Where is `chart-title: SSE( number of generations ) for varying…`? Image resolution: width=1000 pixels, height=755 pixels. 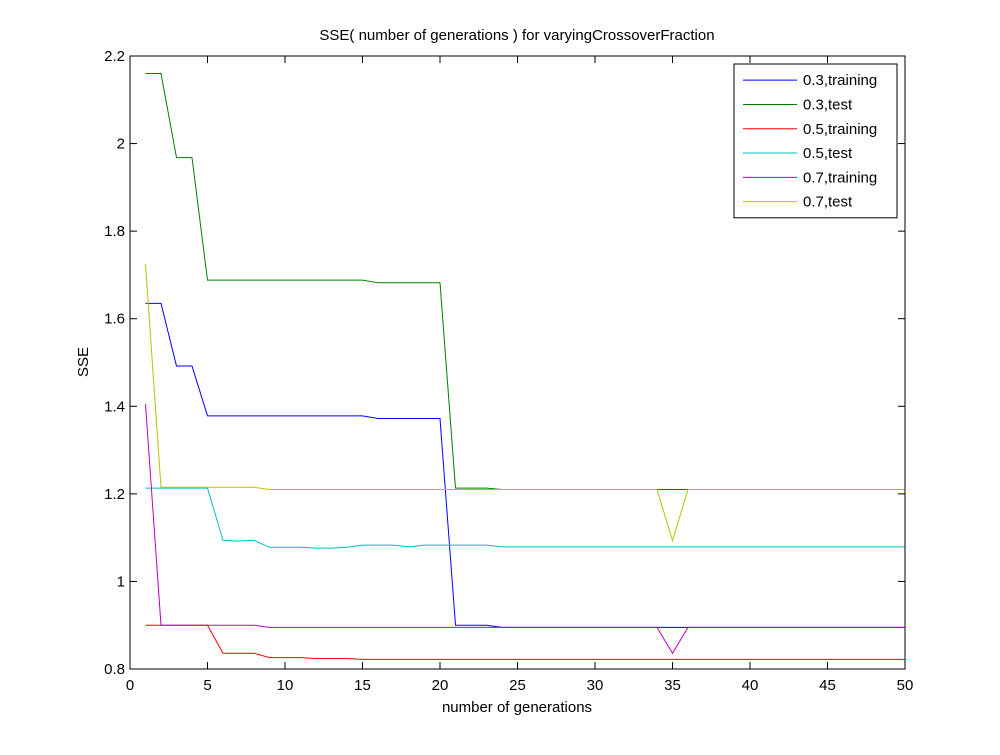 chart-title: SSE( number of generations ) for varying… is located at coordinates (516, 35).